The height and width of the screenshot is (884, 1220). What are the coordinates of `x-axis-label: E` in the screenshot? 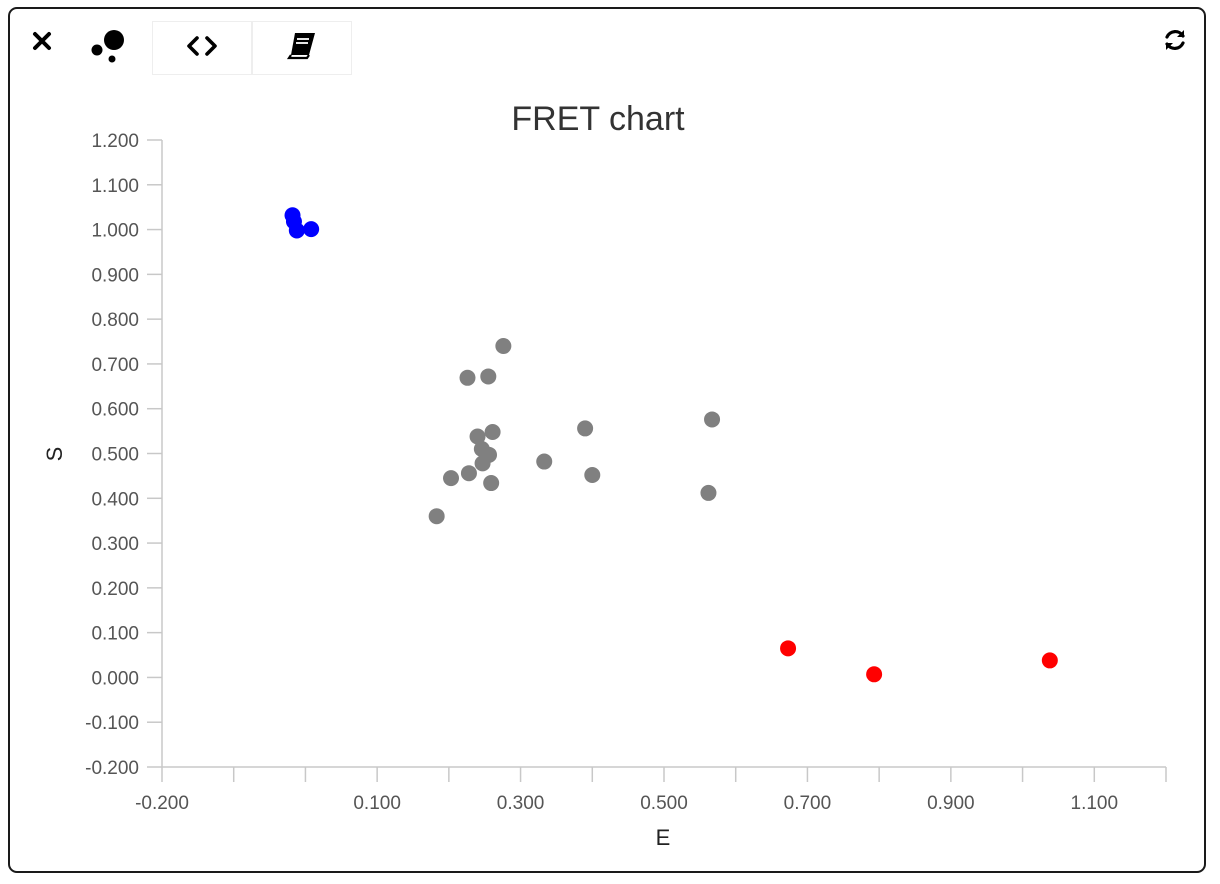 It's located at (663, 837).